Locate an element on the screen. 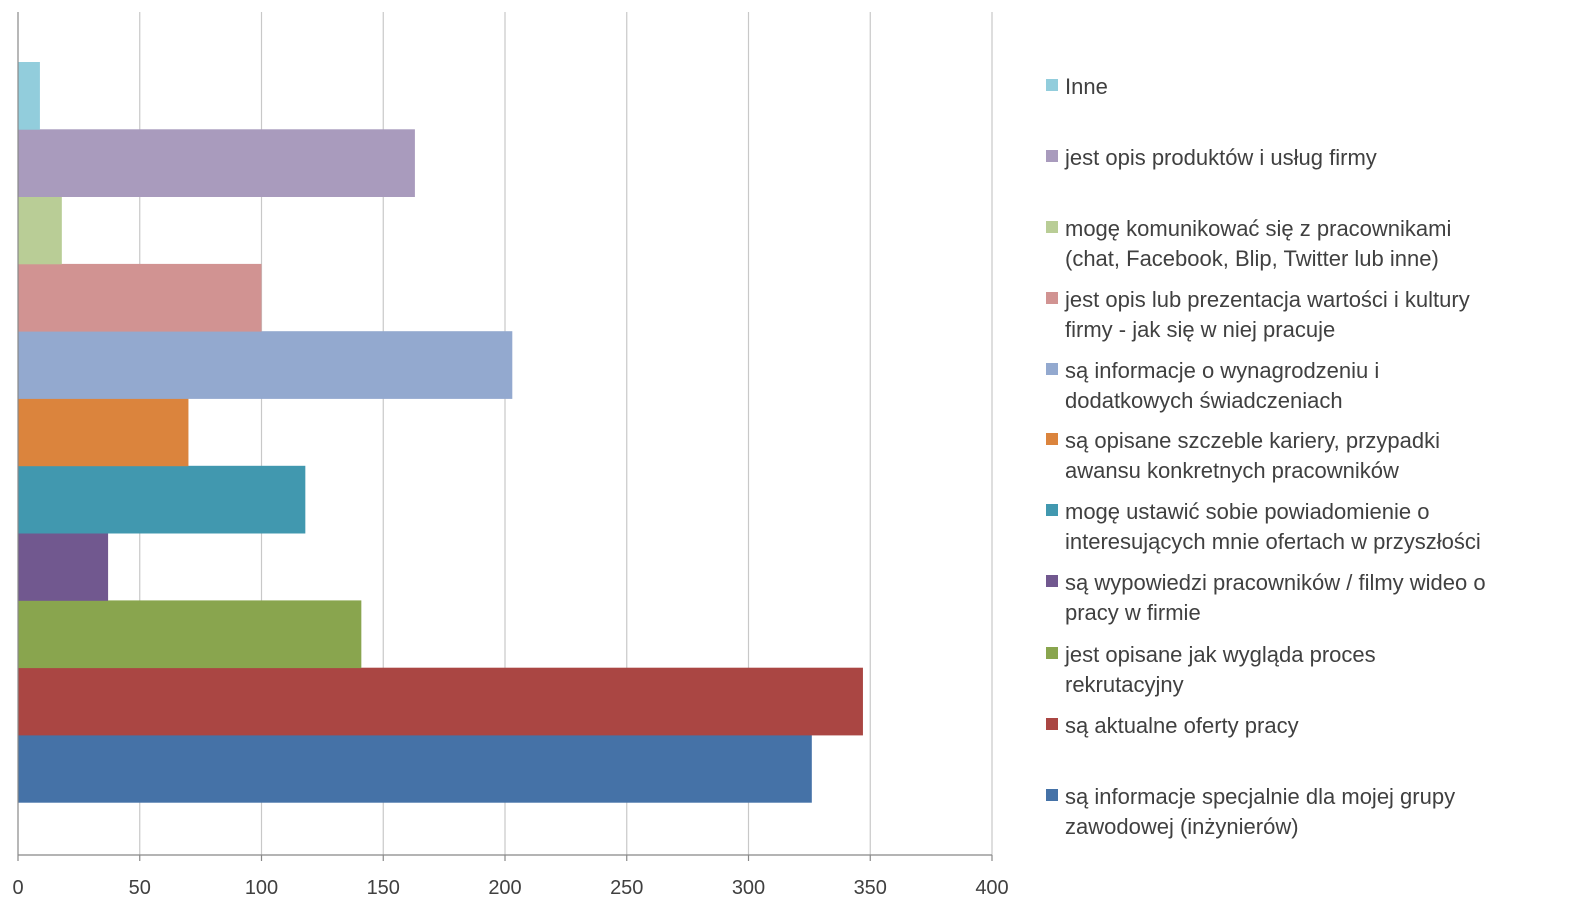  x-tick-label-100: 100 is located at coordinates (261, 887).